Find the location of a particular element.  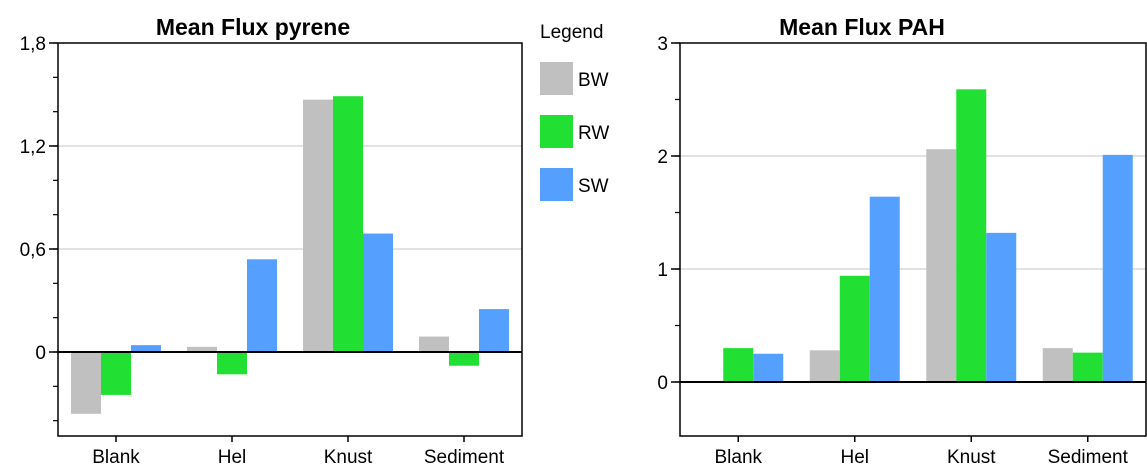

y-tick-label: 0,6 is located at coordinates (33, 250).